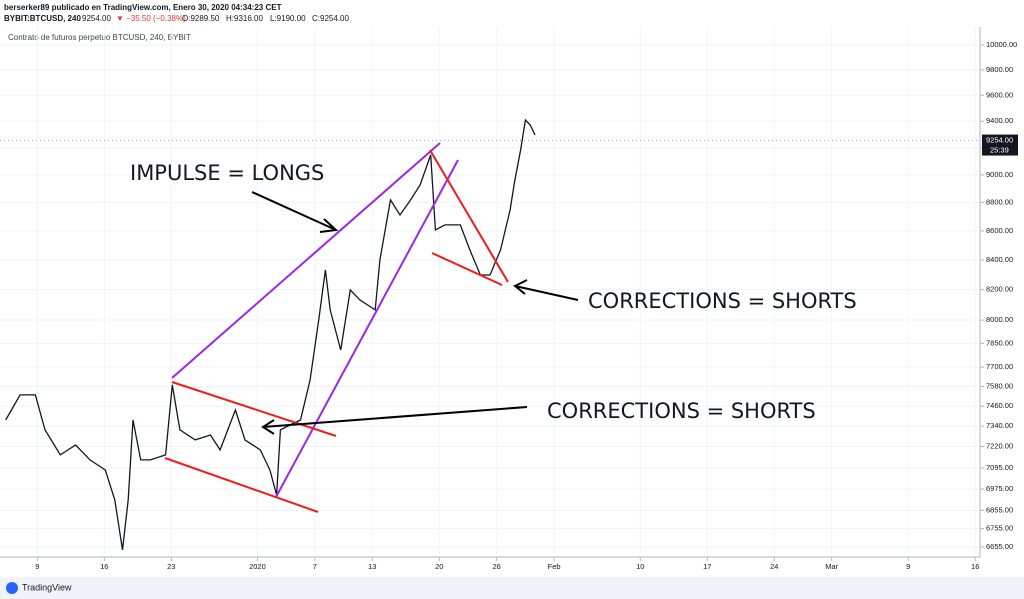  I want to click on x-tick-label: Mar, so click(831, 566).